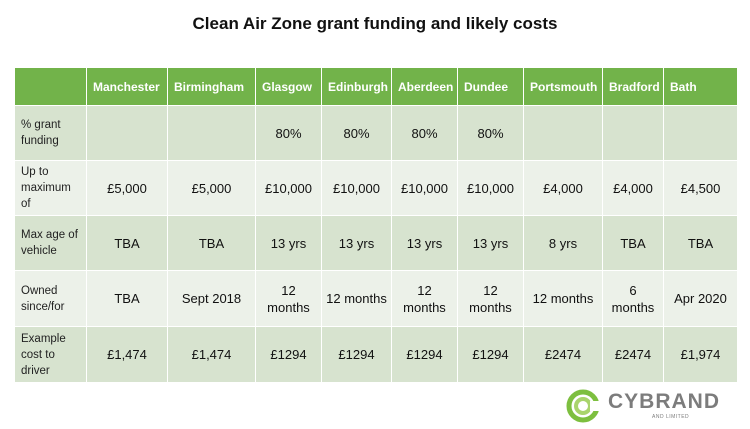  Describe the element at coordinates (424, 86) in the screenshot. I see `header-cell: Aberdeen` at that location.